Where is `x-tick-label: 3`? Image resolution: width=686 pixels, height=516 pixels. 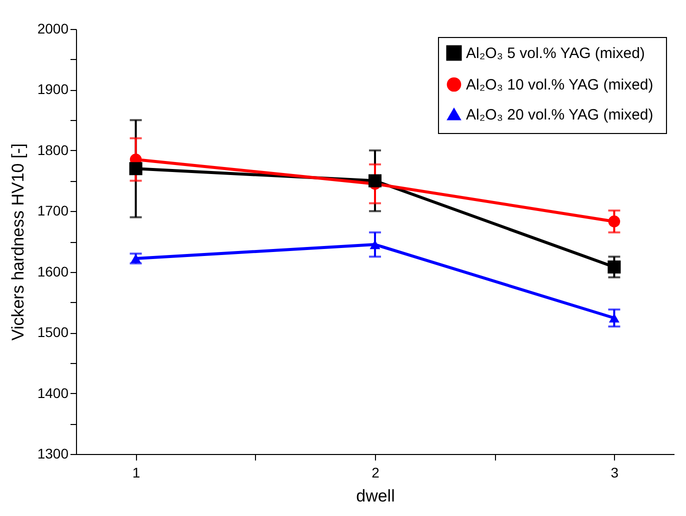 x-tick-label: 3 is located at coordinates (614, 472).